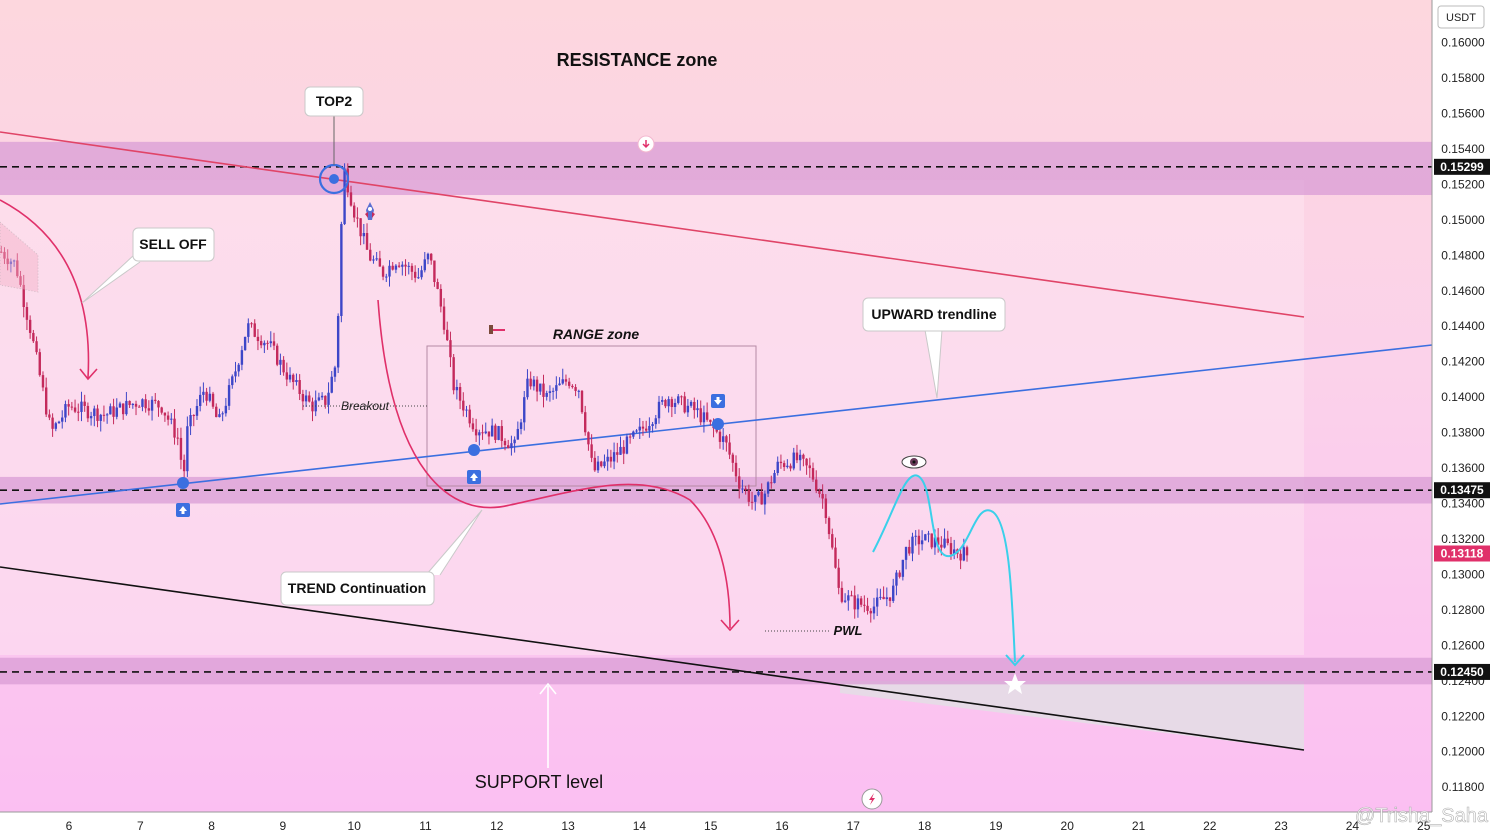 This screenshot has width=1495, height=840. I want to click on lightning-icon, so click(872, 799).